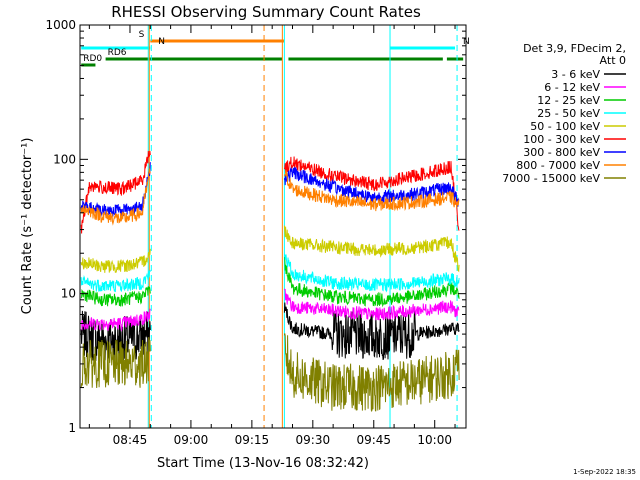 Image resolution: width=640 pixels, height=480 pixels. What do you see at coordinates (68, 294) in the screenshot?
I see `y-tick-label: 10` at bounding box center [68, 294].